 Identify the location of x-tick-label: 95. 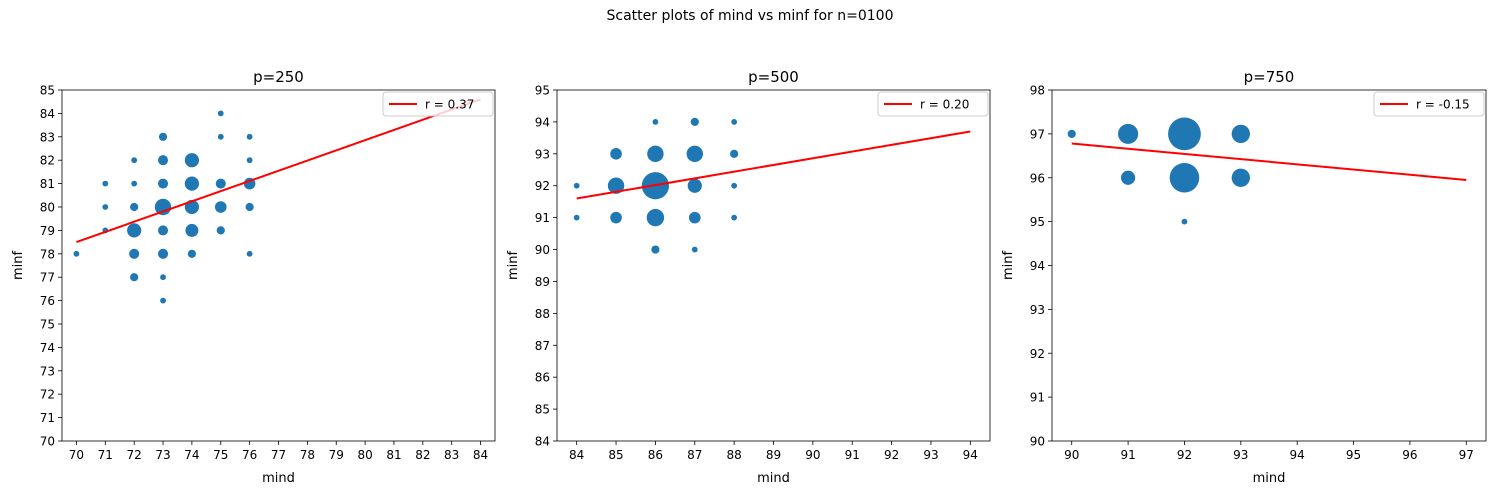
(1353, 455).